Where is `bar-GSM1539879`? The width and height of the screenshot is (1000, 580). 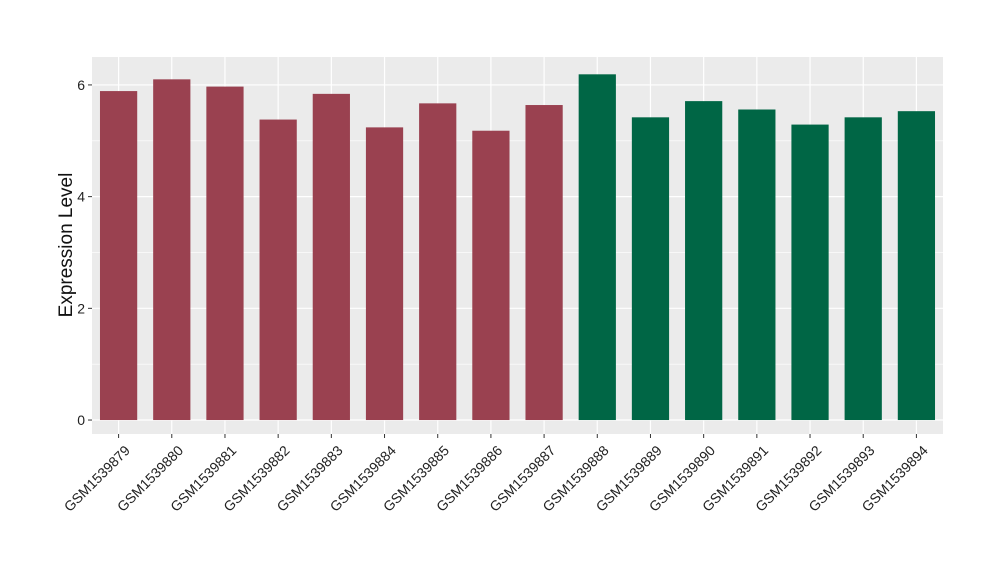 bar-GSM1539879 is located at coordinates (118, 256).